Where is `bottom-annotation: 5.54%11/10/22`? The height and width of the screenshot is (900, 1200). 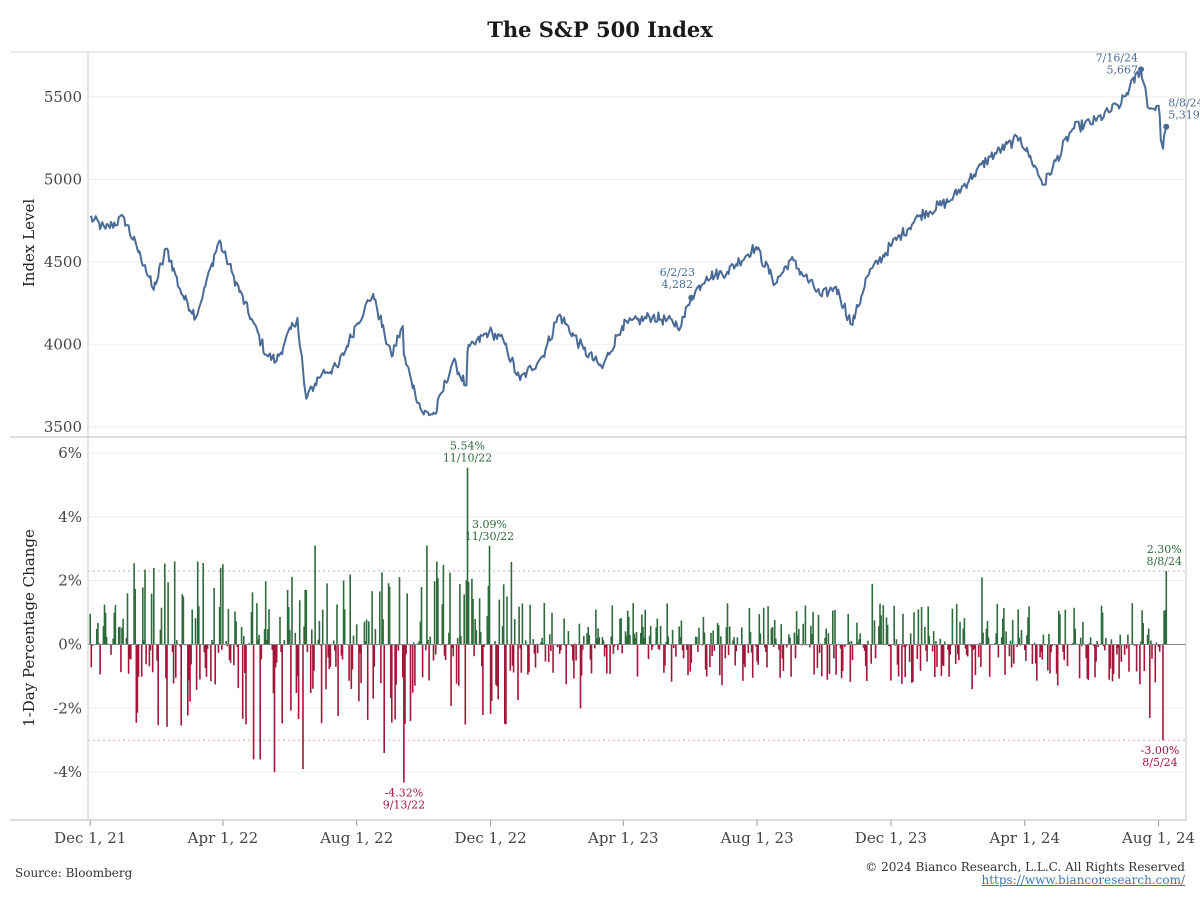
bottom-annotation: 5.54%11/10/22 is located at coordinates (467, 452).